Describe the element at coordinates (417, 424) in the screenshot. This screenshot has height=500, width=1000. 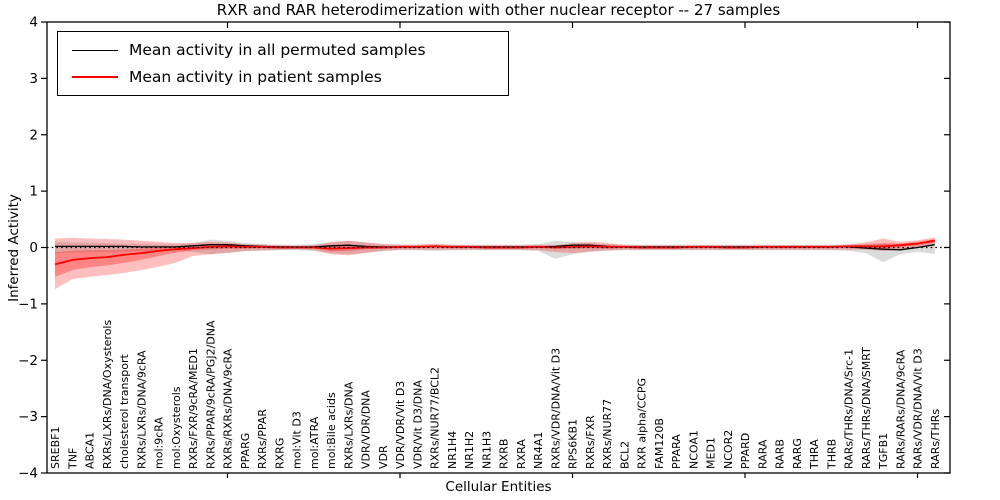
I see `x-tick-label: VDR/Vit D3/DNA` at that location.